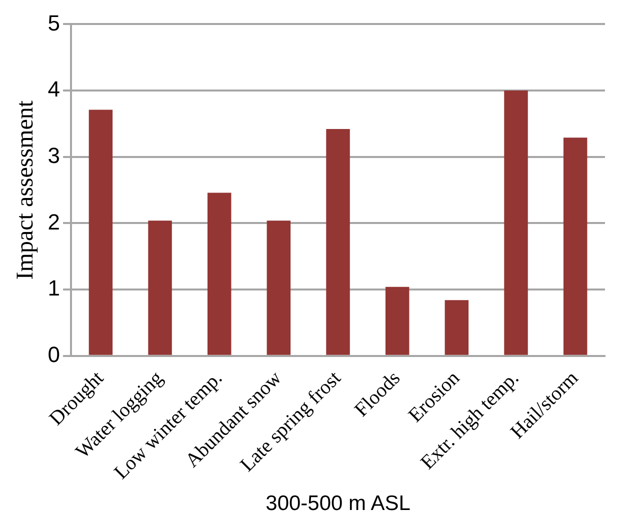 This screenshot has height=529, width=621. Describe the element at coordinates (54, 354) in the screenshot. I see `y-tick-label: 0` at that location.